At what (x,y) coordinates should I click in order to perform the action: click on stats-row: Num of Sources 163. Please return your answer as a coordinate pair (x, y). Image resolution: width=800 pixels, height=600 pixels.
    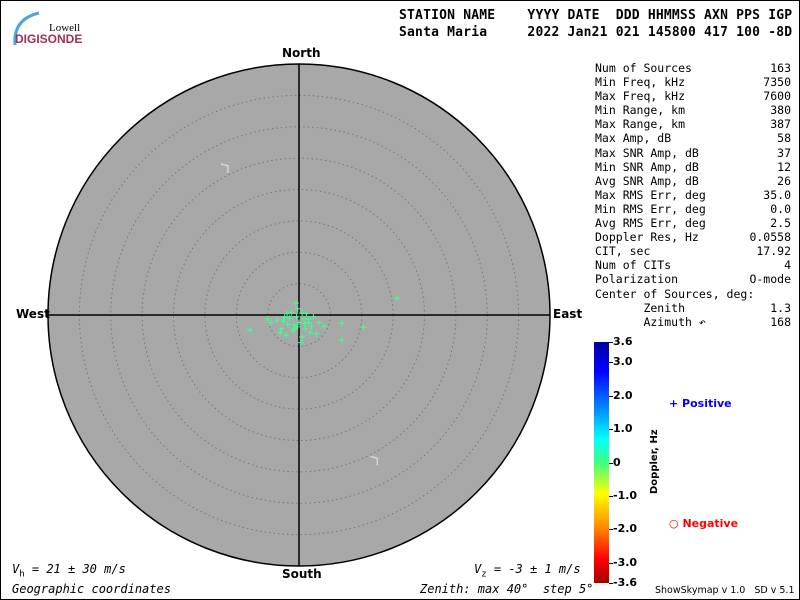
    Looking at the image, I should click on (693, 68).